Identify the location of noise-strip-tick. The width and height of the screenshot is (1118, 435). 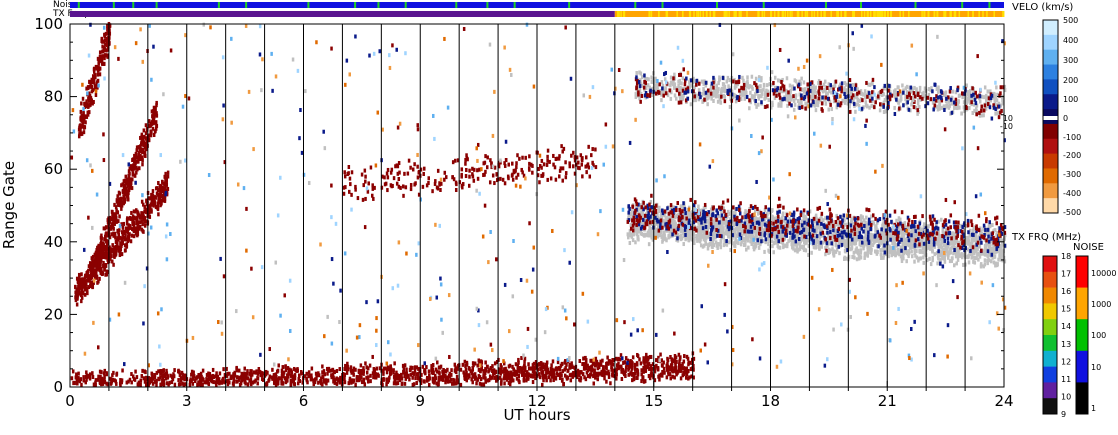
(487, 5).